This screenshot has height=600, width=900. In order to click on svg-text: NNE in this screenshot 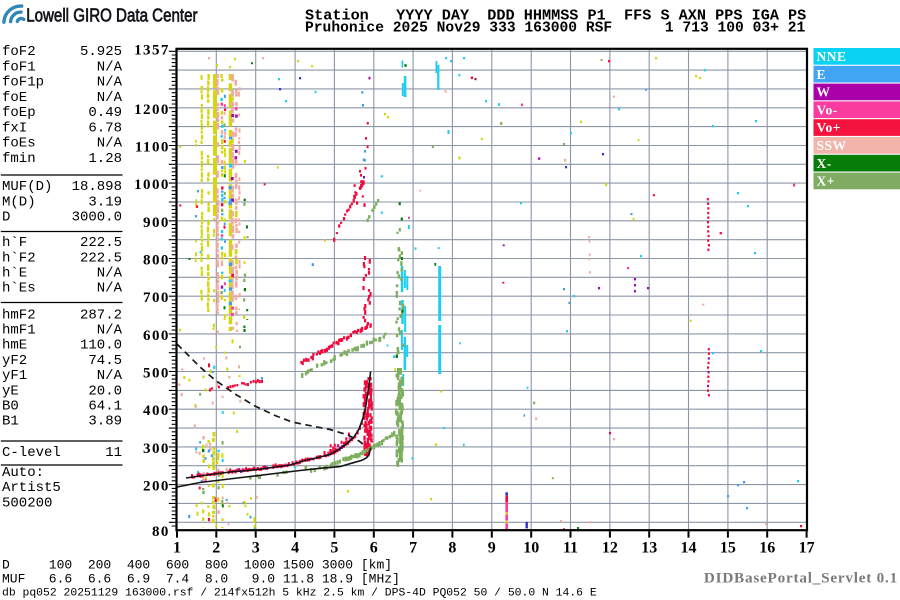, I will do `click(832, 56)`.